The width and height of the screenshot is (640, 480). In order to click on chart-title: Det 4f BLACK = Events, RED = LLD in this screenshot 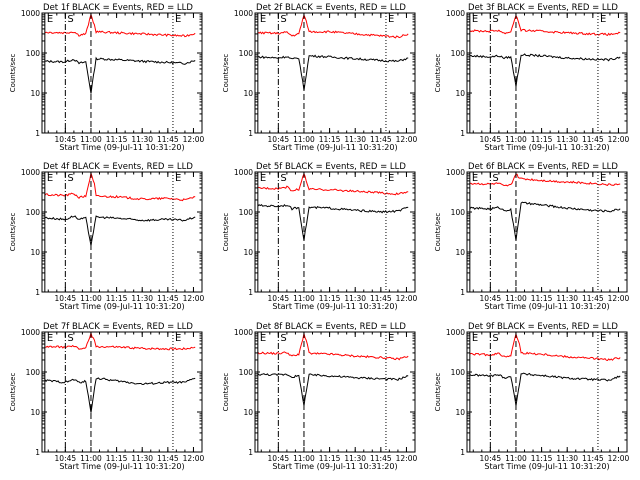, I will do `click(118, 167)`.